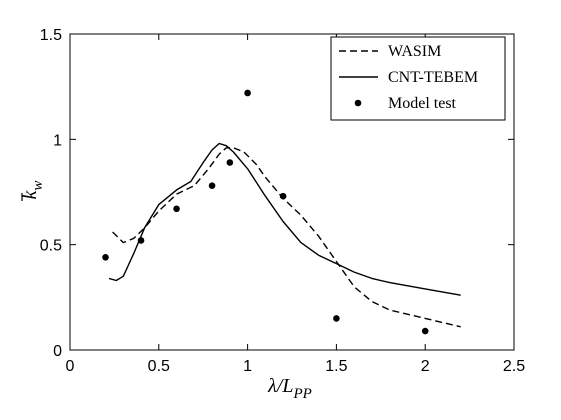 Image resolution: width=561 pixels, height=420 pixels. Describe the element at coordinates (159, 366) in the screenshot. I see `x-tick-label: 0.5` at that location.